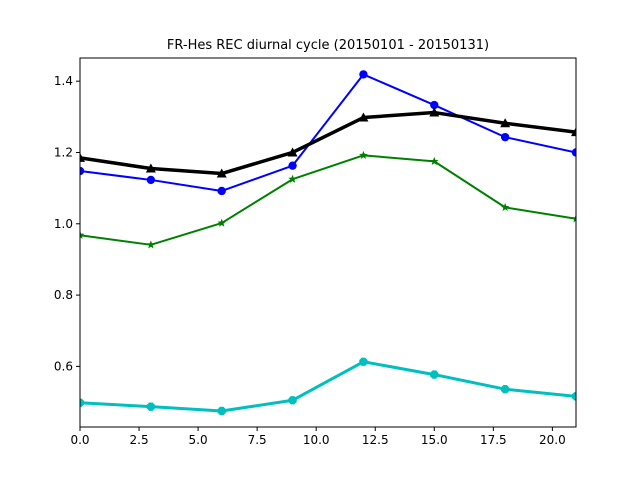 This screenshot has width=640, height=480. I want to click on y-axis: 0.6 0.8 1.0 1.2 1.4, so click(67, 223).